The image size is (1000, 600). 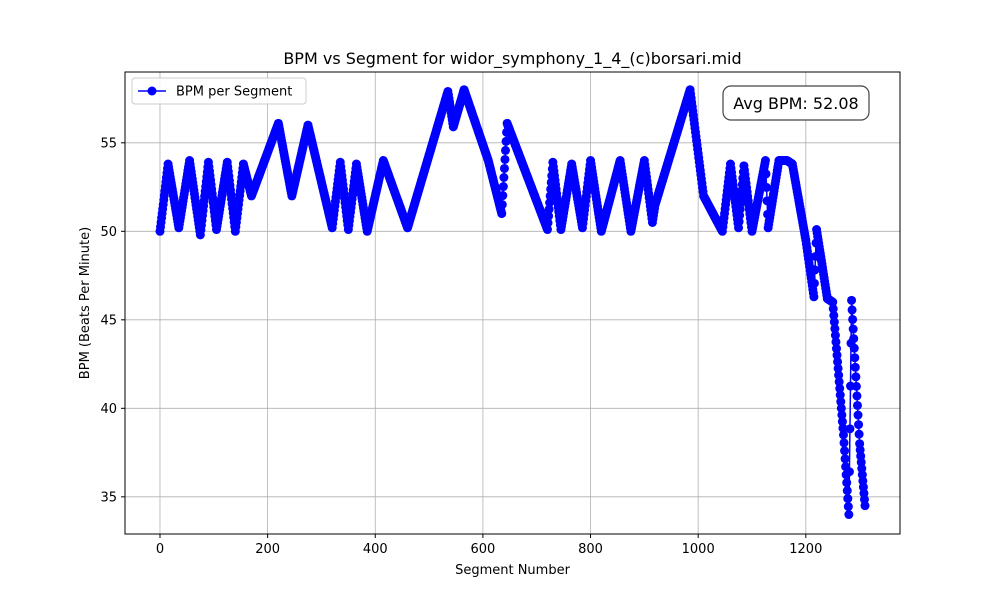 I want to click on annotation-box, so click(x=796, y=103).